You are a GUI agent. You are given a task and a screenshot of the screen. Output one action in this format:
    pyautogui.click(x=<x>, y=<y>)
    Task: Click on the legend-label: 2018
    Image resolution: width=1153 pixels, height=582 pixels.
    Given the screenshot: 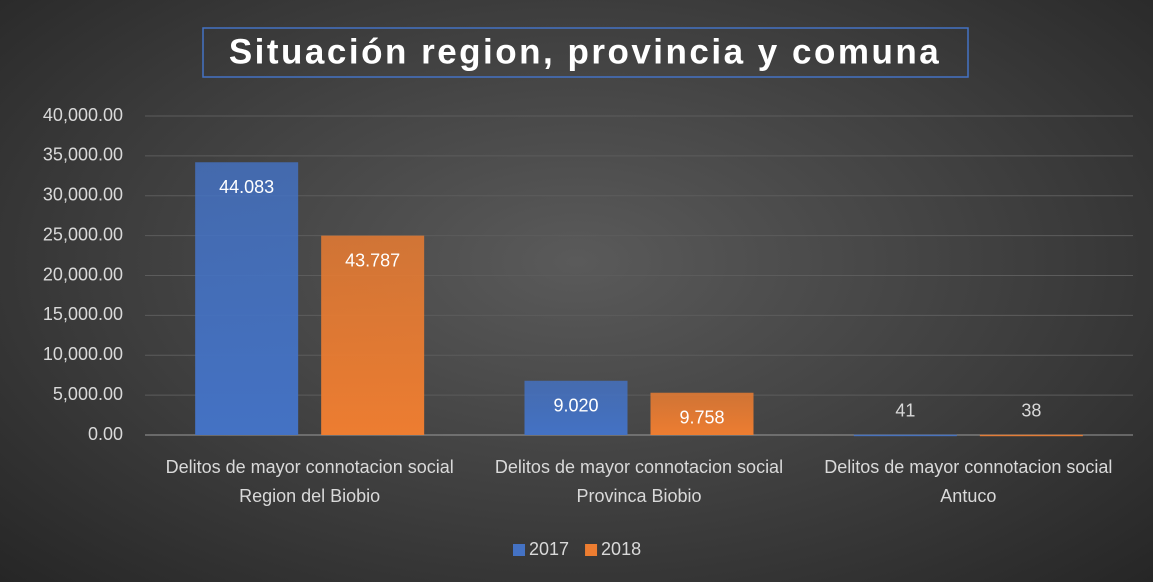 What is the action you would take?
    pyautogui.click(x=621, y=549)
    